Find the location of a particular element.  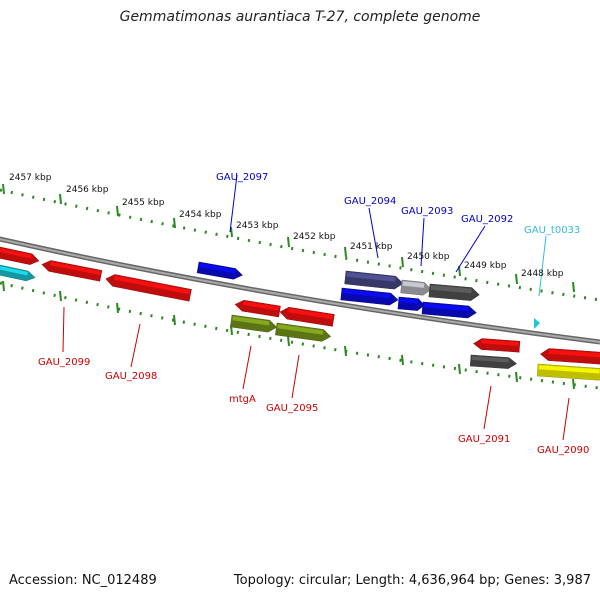

gene-arrow-gau_2098 is located at coordinates (148, 287).